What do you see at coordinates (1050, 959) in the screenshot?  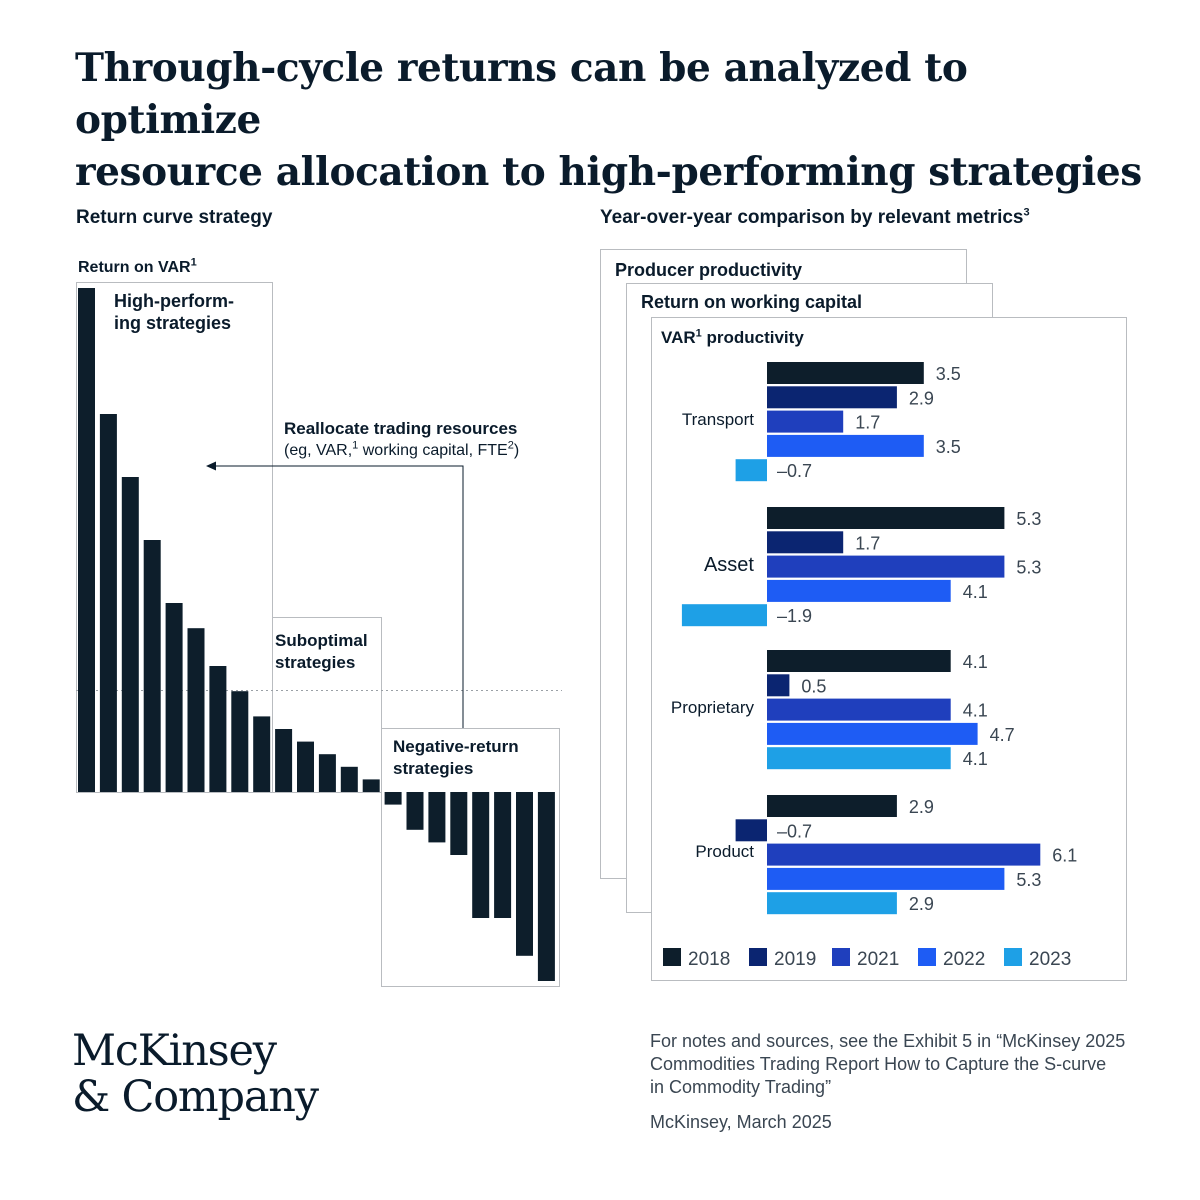 I see `legend-label: 2023` at bounding box center [1050, 959].